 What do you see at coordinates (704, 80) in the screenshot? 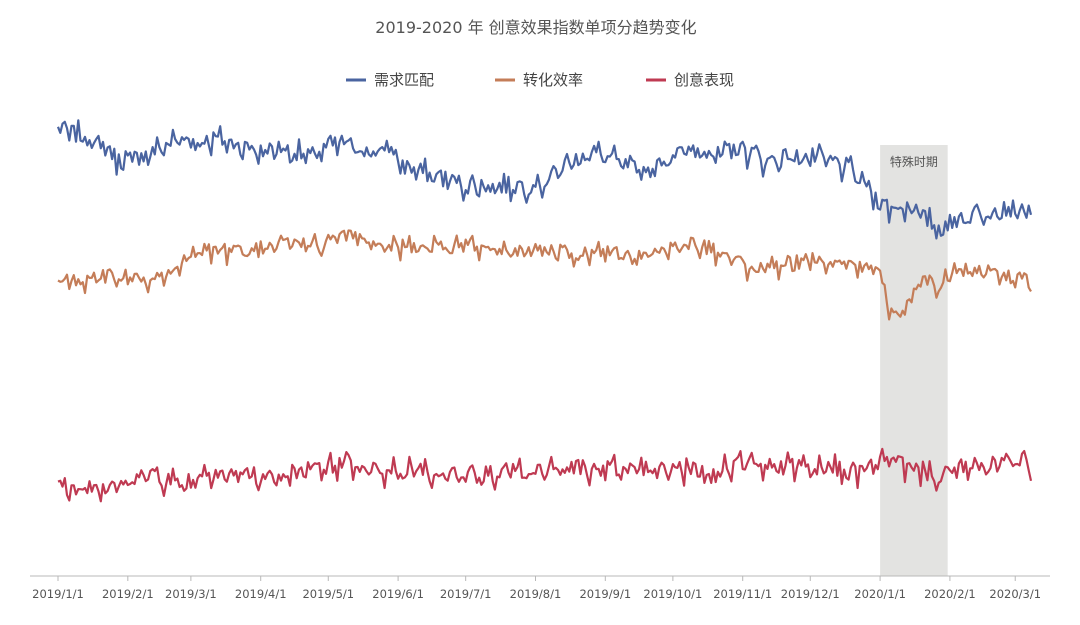
I see `legend-label: 创意表现` at bounding box center [704, 80].